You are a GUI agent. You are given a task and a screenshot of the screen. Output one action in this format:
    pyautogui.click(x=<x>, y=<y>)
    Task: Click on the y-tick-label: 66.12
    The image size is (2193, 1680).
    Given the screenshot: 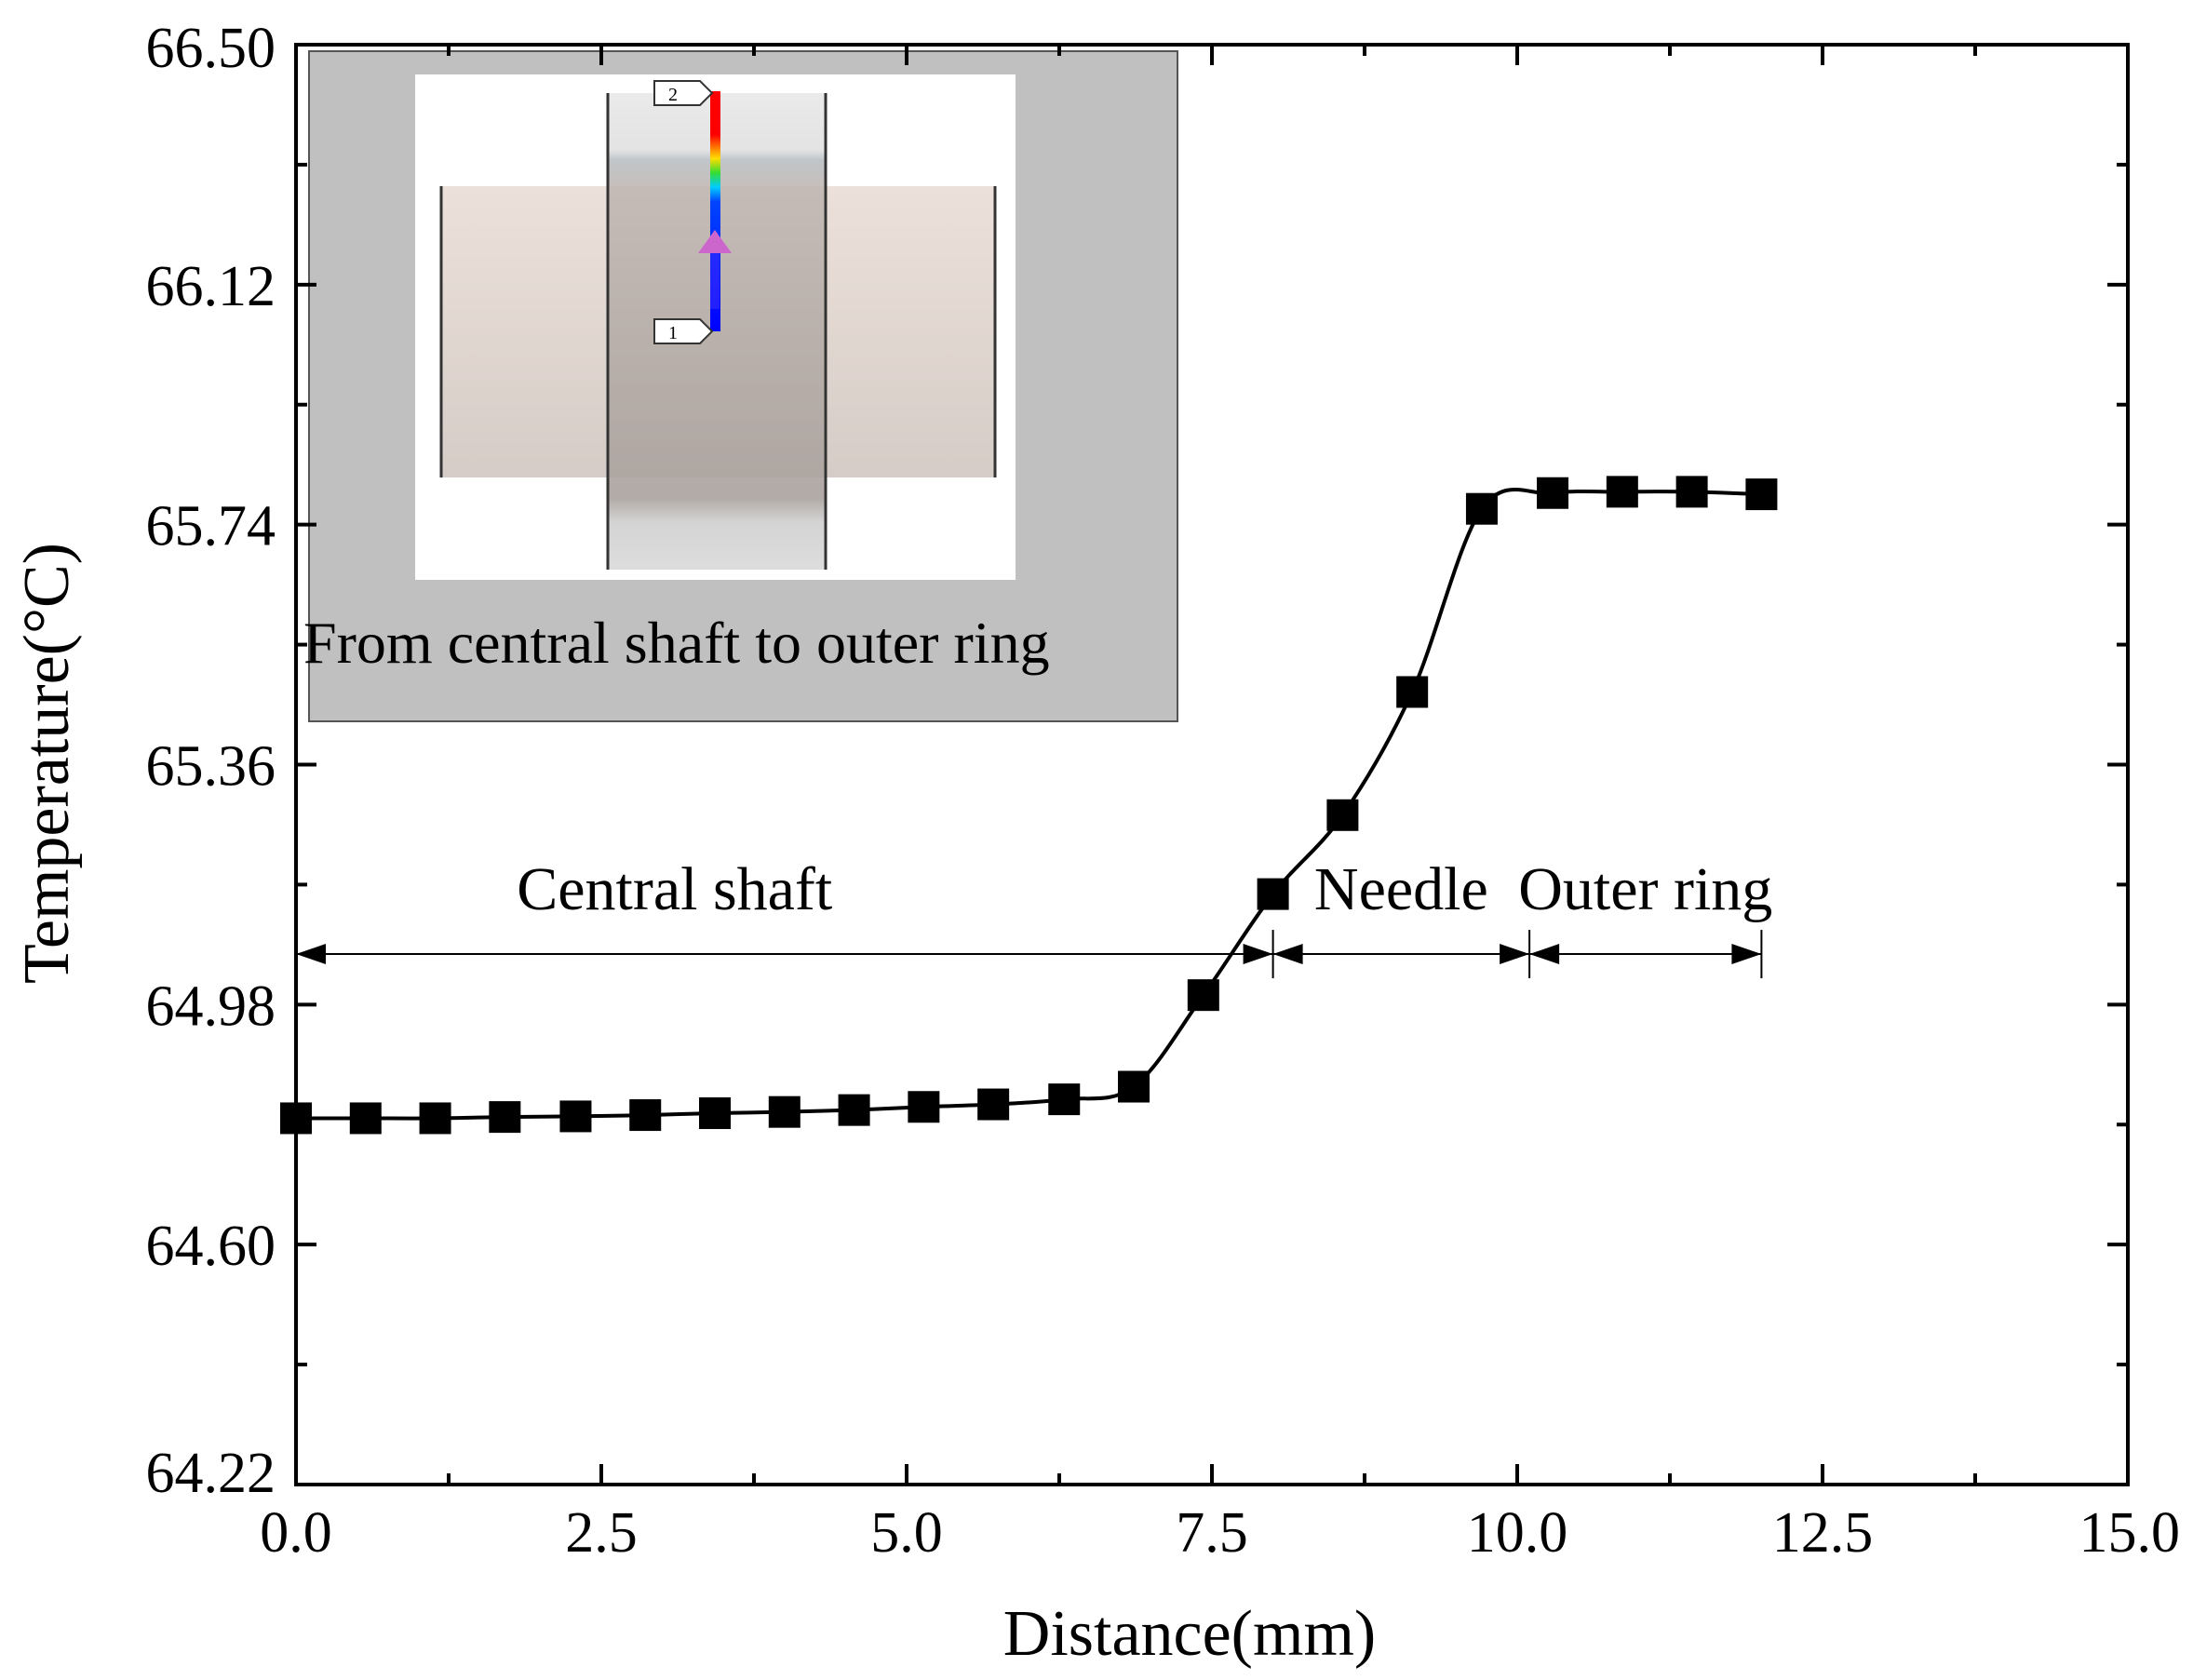 What is the action you would take?
    pyautogui.click(x=211, y=286)
    